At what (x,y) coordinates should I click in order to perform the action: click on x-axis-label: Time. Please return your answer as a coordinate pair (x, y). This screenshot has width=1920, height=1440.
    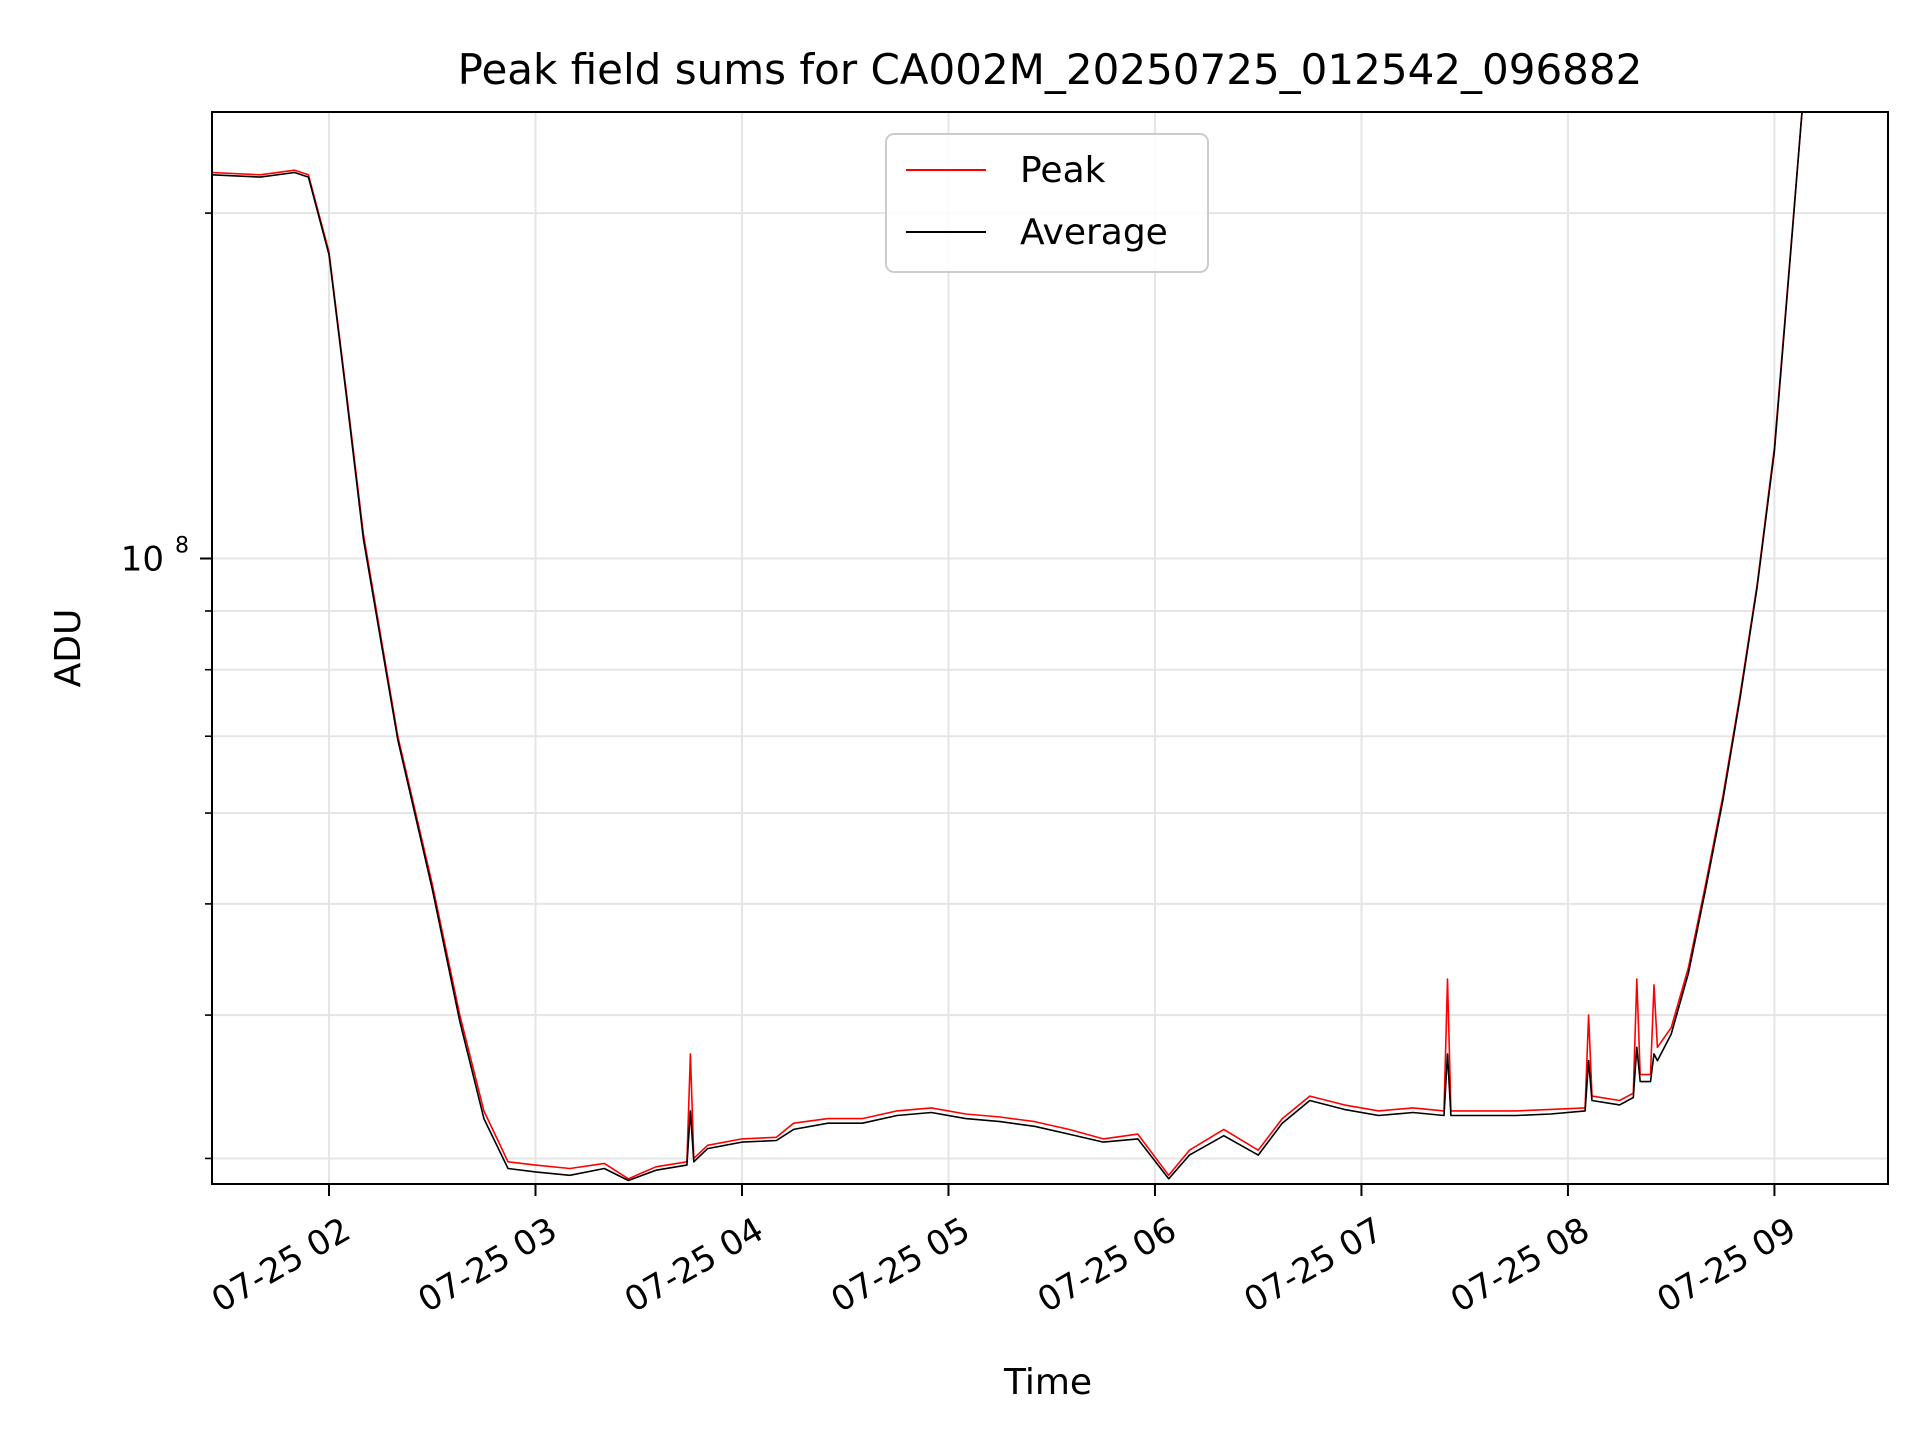
    Looking at the image, I should click on (1047, 1382).